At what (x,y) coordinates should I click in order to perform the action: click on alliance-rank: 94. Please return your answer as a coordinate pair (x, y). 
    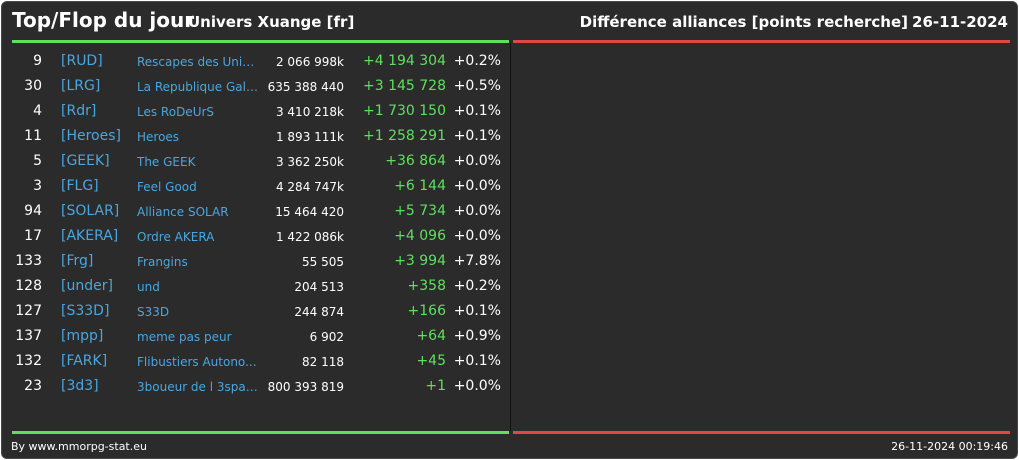
    Looking at the image, I should click on (33, 211).